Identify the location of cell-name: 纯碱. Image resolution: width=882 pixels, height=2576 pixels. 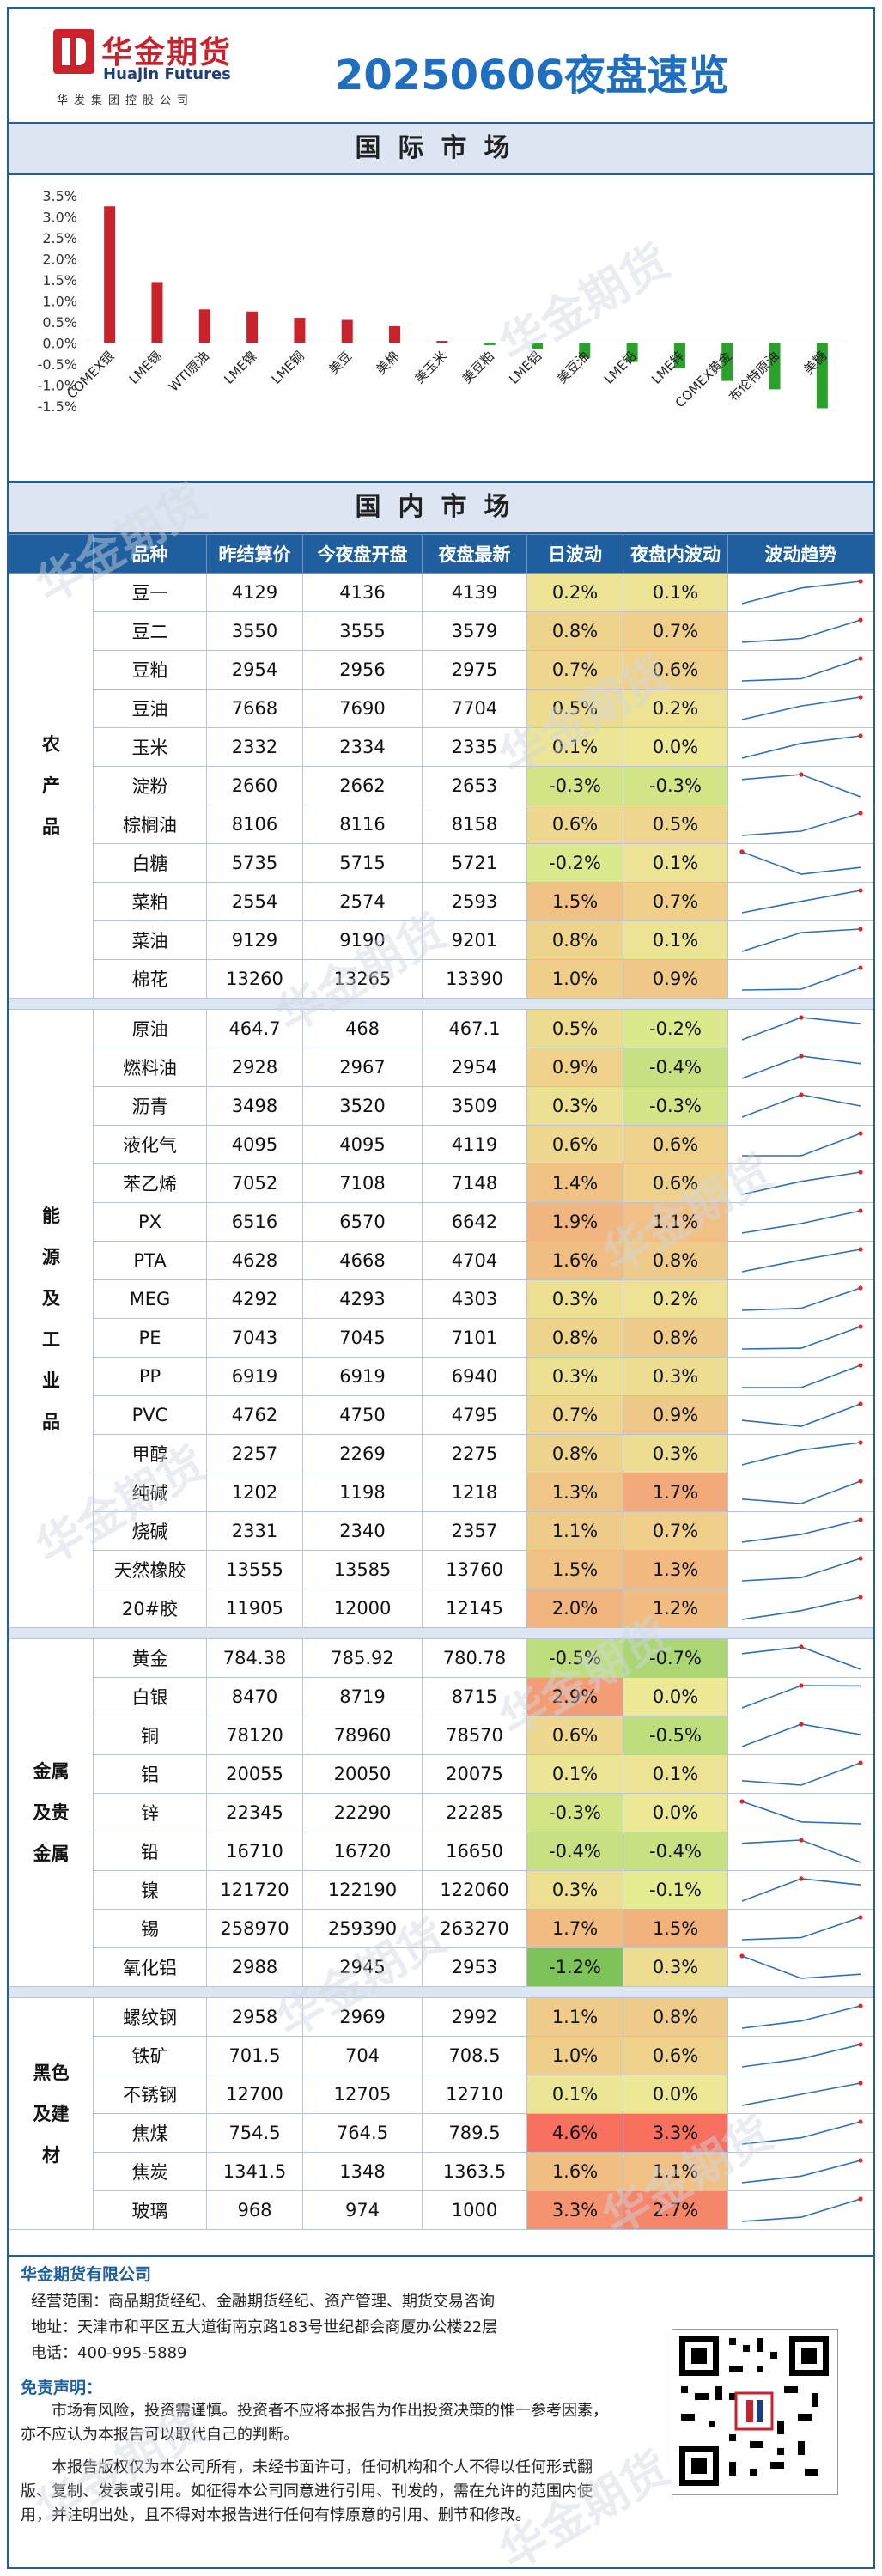
(150, 1492).